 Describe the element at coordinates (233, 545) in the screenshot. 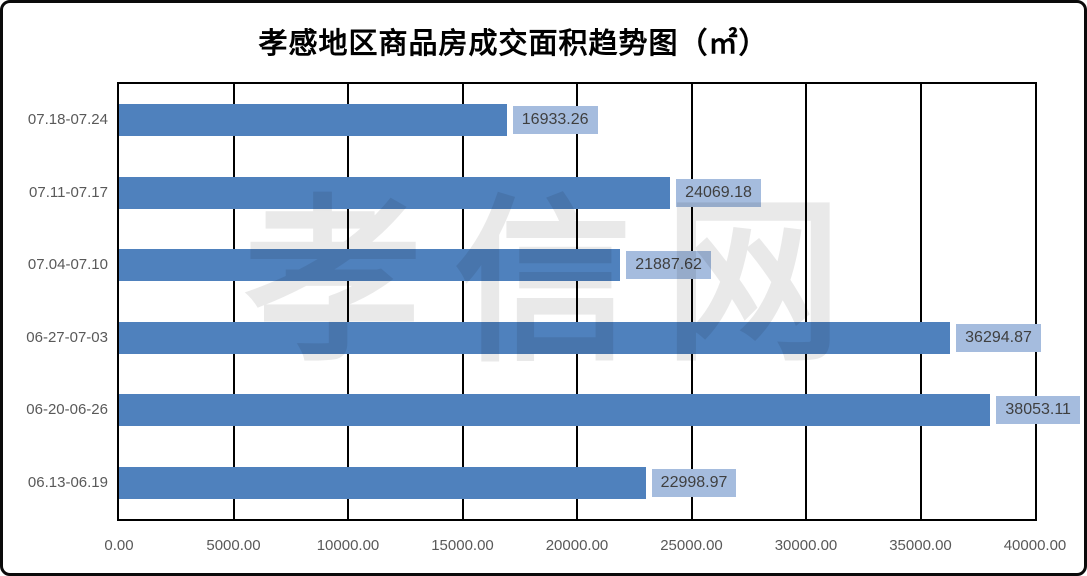

I see `x-axis-label: 5000.00` at that location.